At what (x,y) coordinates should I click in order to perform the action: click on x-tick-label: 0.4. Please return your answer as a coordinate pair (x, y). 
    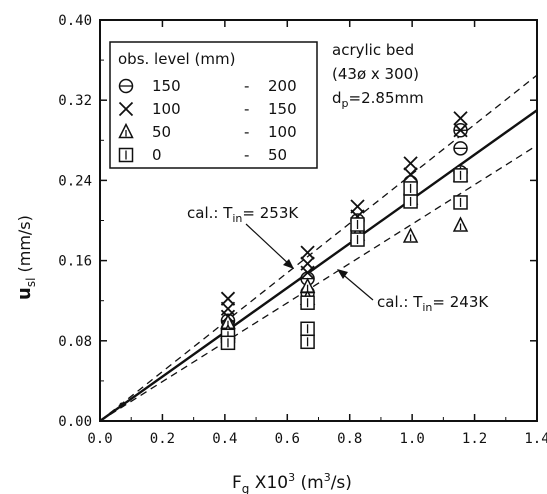
    Looking at the image, I should click on (224, 439).